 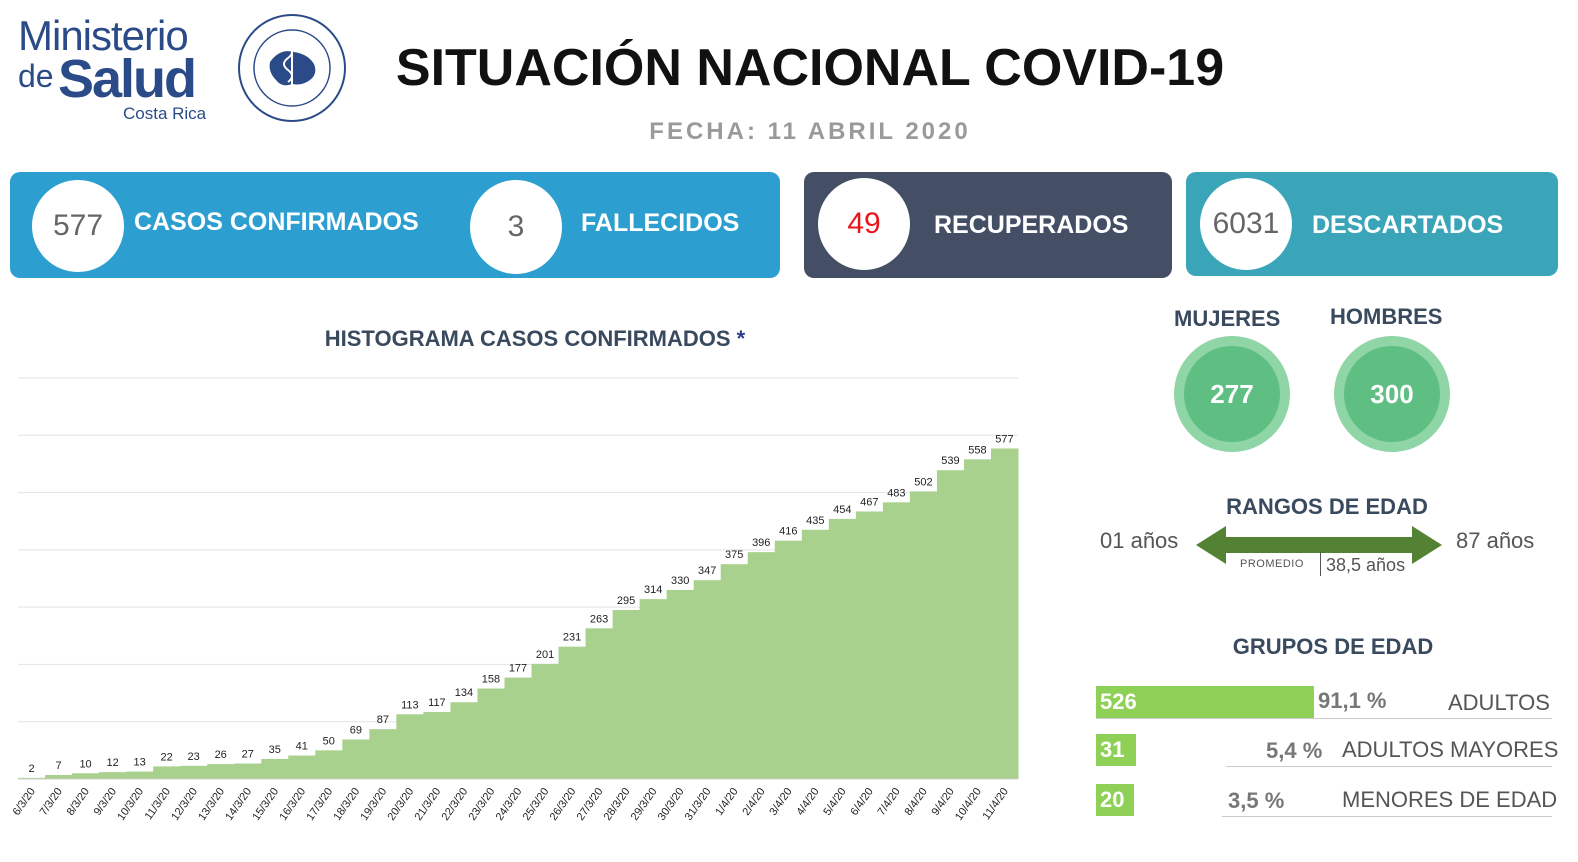 I want to click on data-label: 483, so click(x=896, y=493).